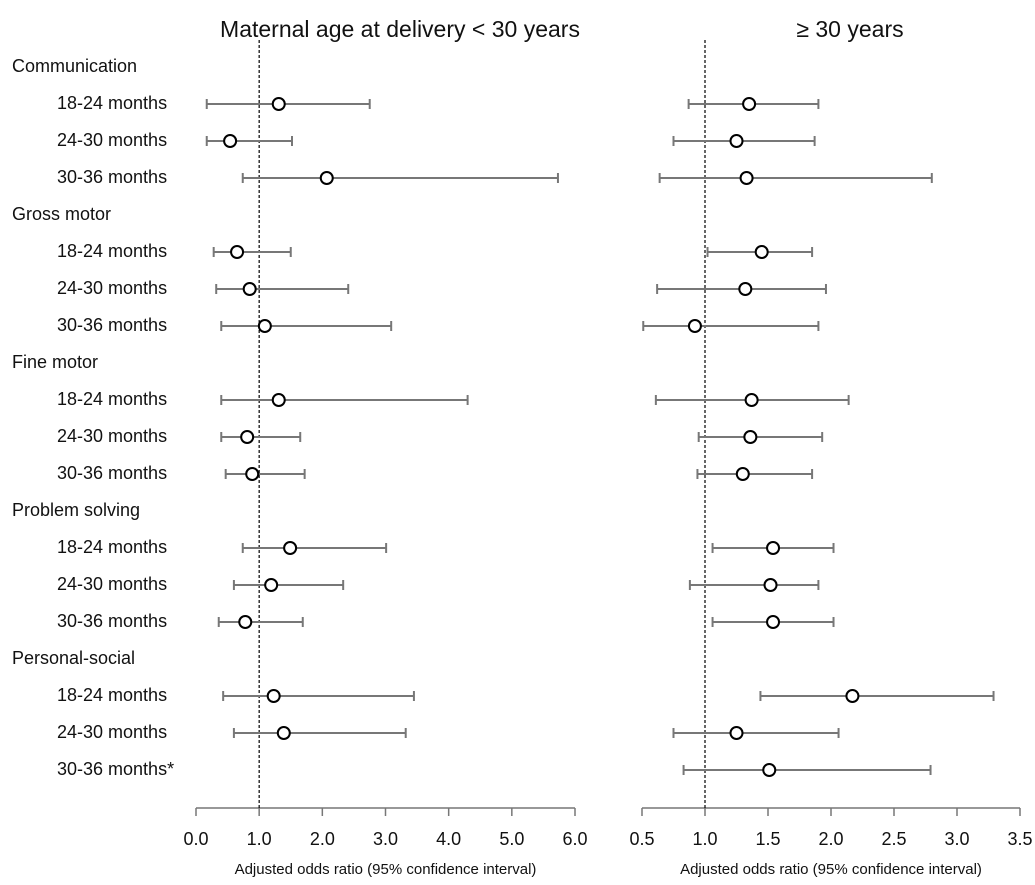 This screenshot has height=885, width=1035. Describe the element at coordinates (448, 839) in the screenshot. I see `x-tick-label: 4.0` at that location.